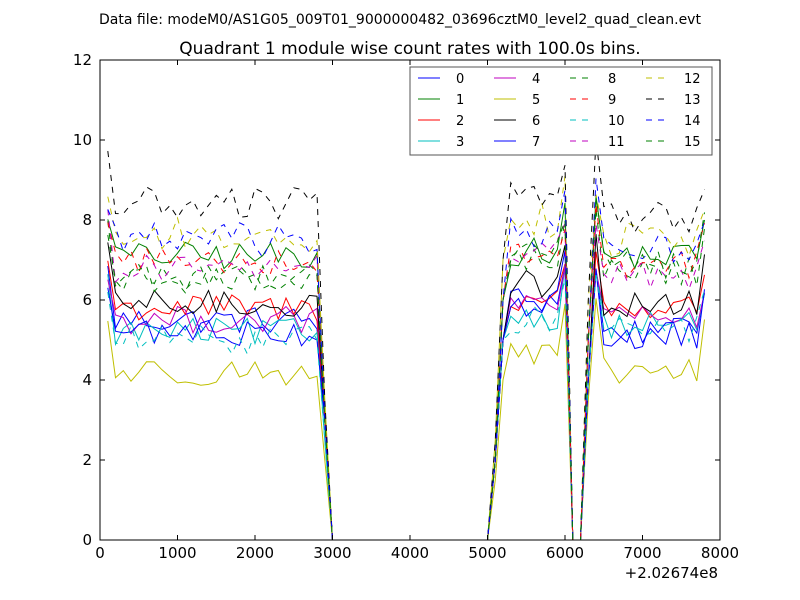 This screenshot has height=600, width=800. What do you see at coordinates (177, 553) in the screenshot?
I see `x-tick-label: 1000` at bounding box center [177, 553].